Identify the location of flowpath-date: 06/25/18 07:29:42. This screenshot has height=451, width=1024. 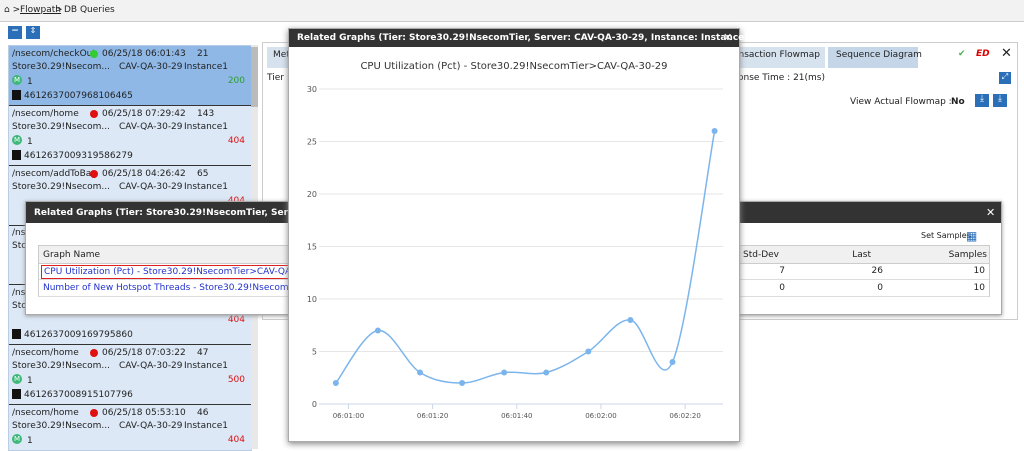
(144, 113).